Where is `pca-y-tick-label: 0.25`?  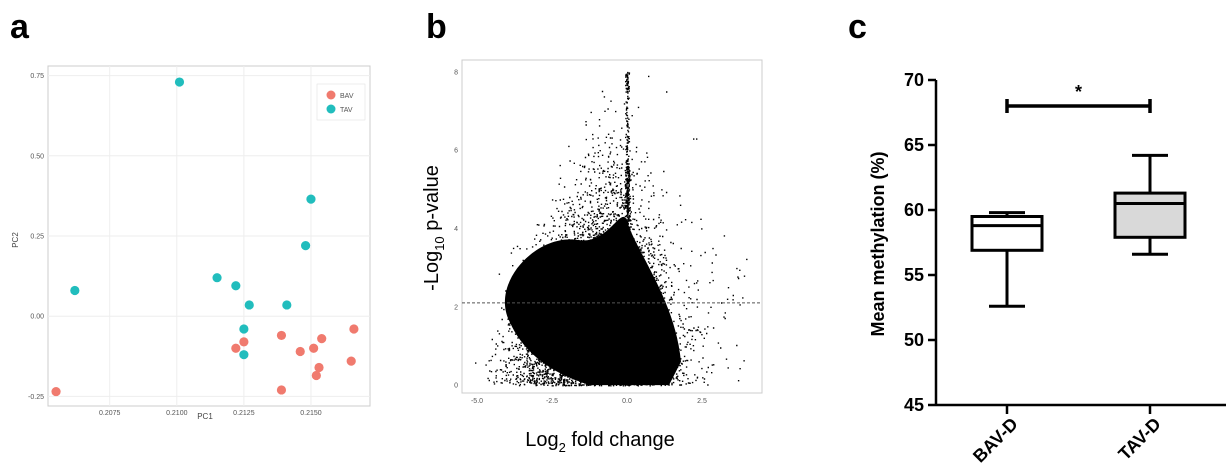 pca-y-tick-label: 0.25 is located at coordinates (37, 237).